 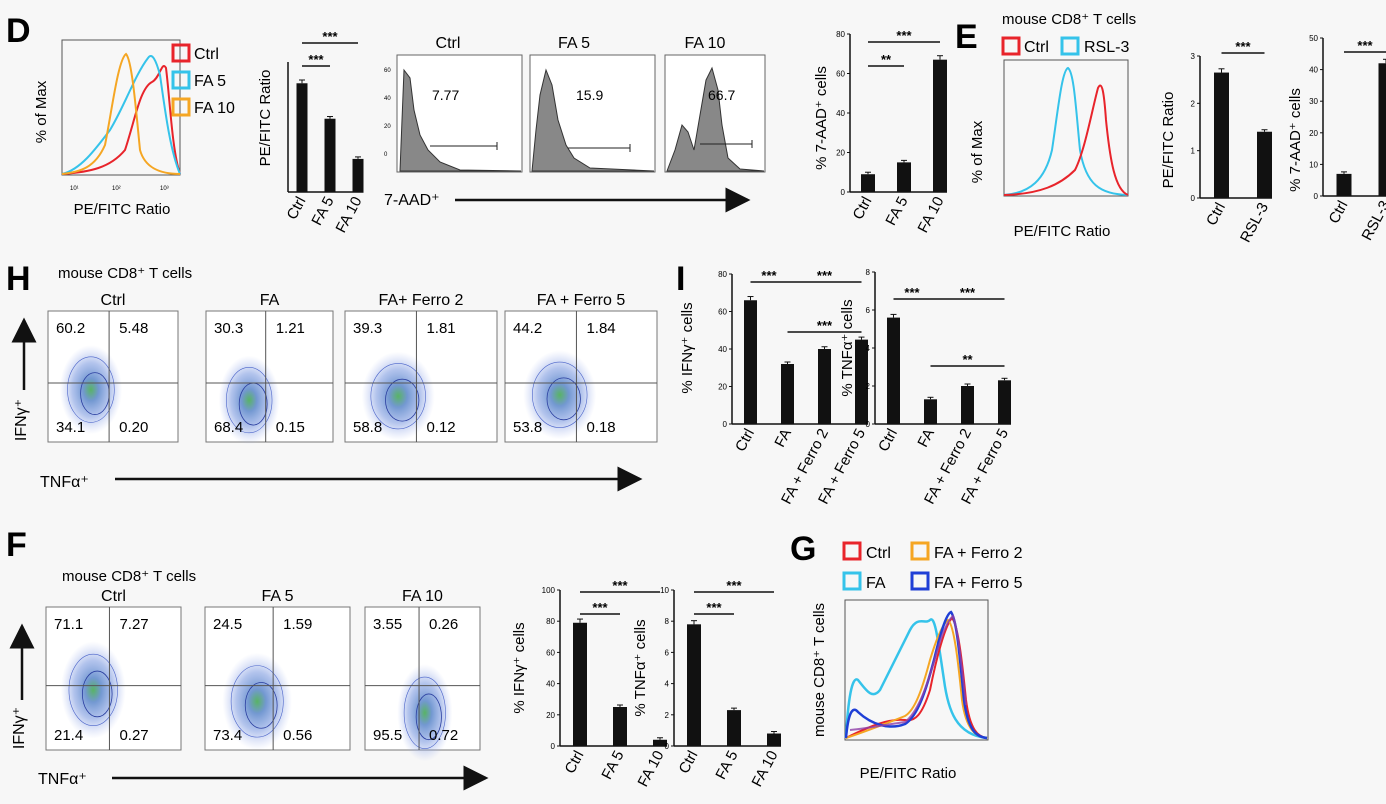 I want to click on legend-swatch-fa, so click(x=852, y=581).